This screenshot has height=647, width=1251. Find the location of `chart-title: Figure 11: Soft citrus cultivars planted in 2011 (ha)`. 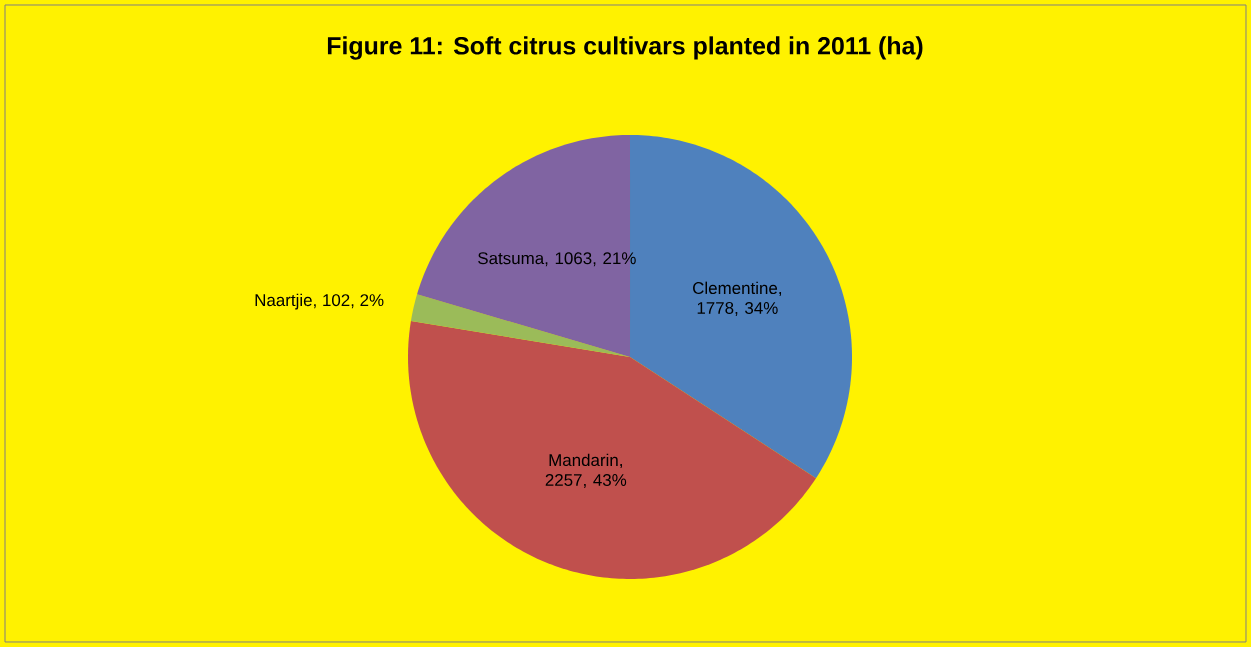

chart-title: Figure 11: Soft citrus cultivars planted in 2011 (ha) is located at coordinates (625, 48).